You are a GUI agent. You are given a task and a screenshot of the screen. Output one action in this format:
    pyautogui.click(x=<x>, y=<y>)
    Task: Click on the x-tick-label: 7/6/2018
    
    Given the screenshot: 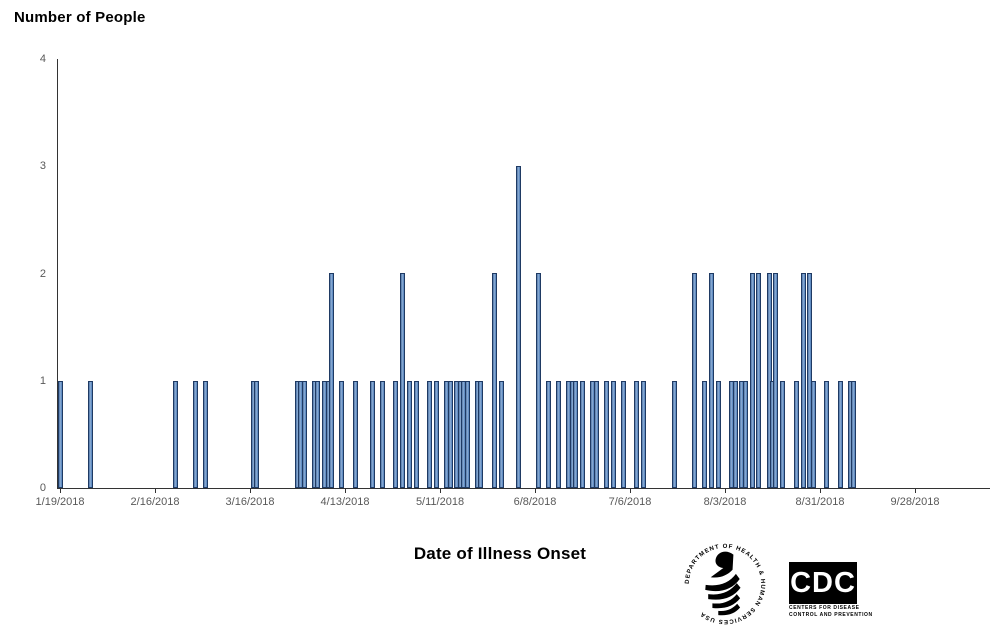 What is the action you would take?
    pyautogui.click(x=630, y=502)
    